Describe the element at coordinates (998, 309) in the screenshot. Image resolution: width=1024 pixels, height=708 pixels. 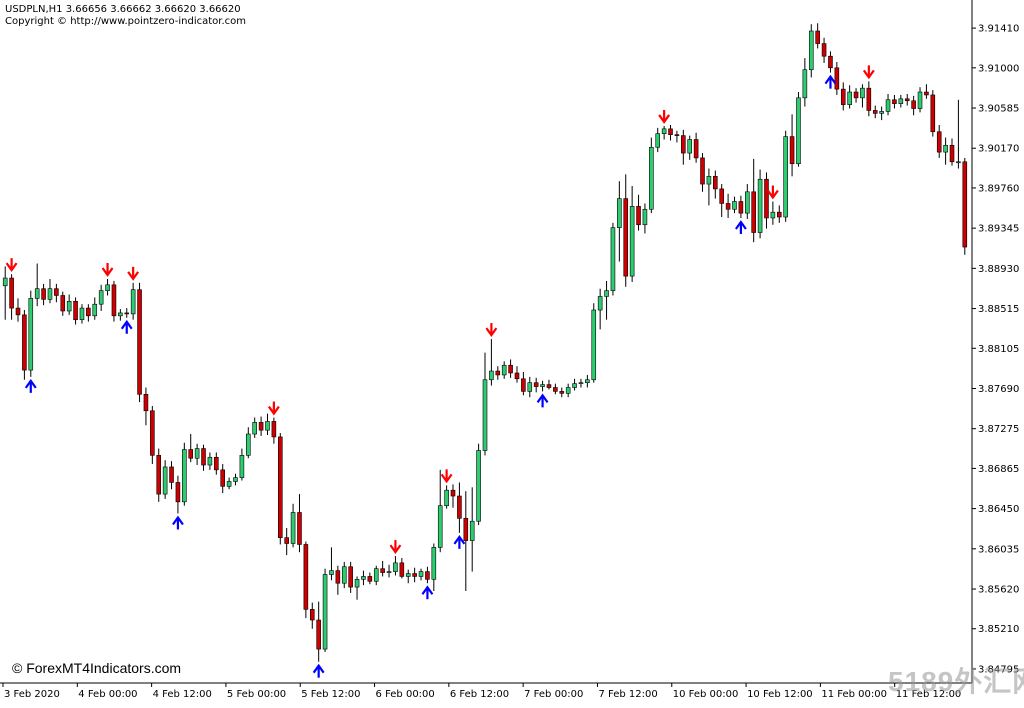
I see `price-tick-label: 3.88515` at that location.